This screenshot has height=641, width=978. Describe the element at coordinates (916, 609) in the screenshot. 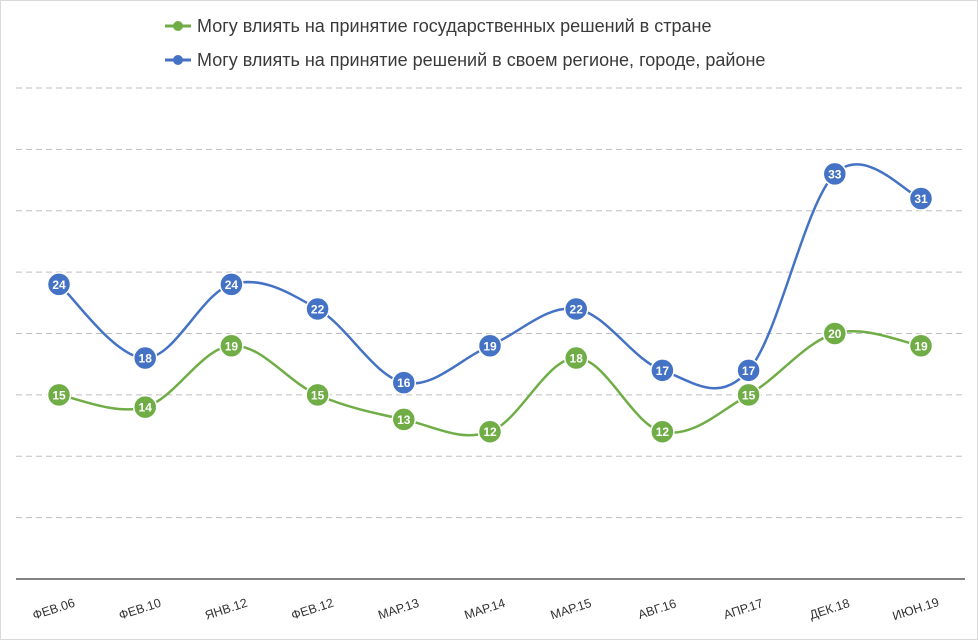

I see `x-tick-label: ИЮН.19` at that location.